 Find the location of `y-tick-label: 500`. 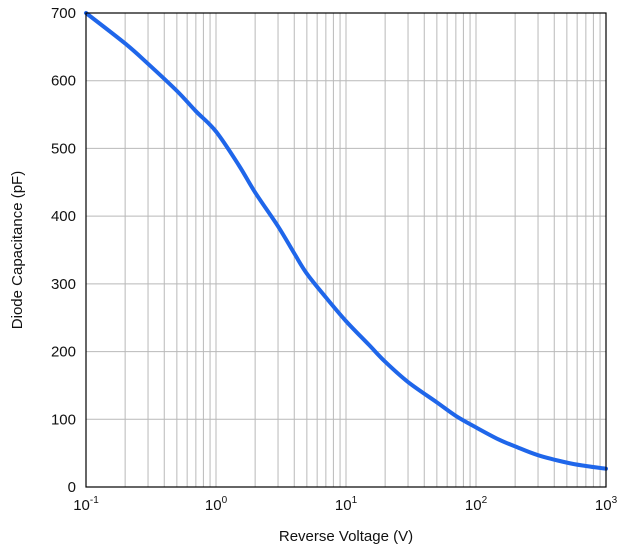

y-tick-label: 500 is located at coordinates (63, 148).